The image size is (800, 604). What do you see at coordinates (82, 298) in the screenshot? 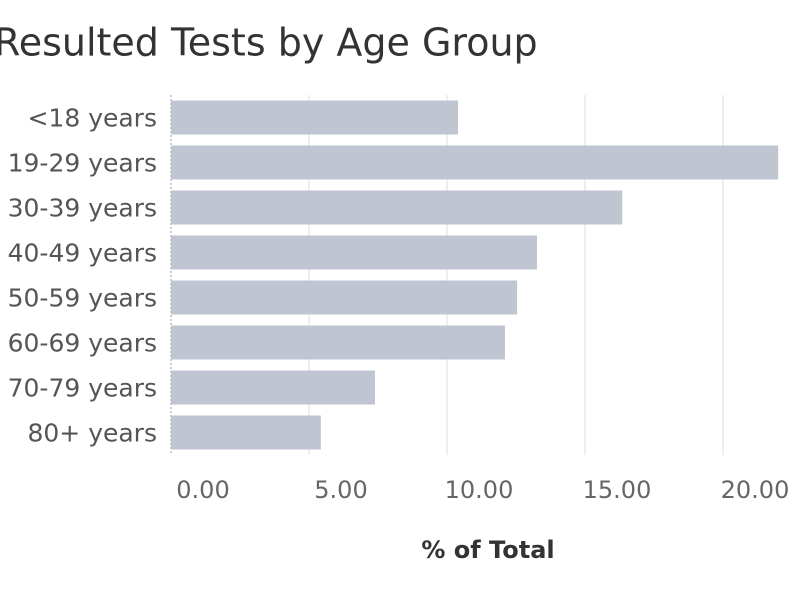
I see `y-tick-label: 50-59 years` at bounding box center [82, 298].